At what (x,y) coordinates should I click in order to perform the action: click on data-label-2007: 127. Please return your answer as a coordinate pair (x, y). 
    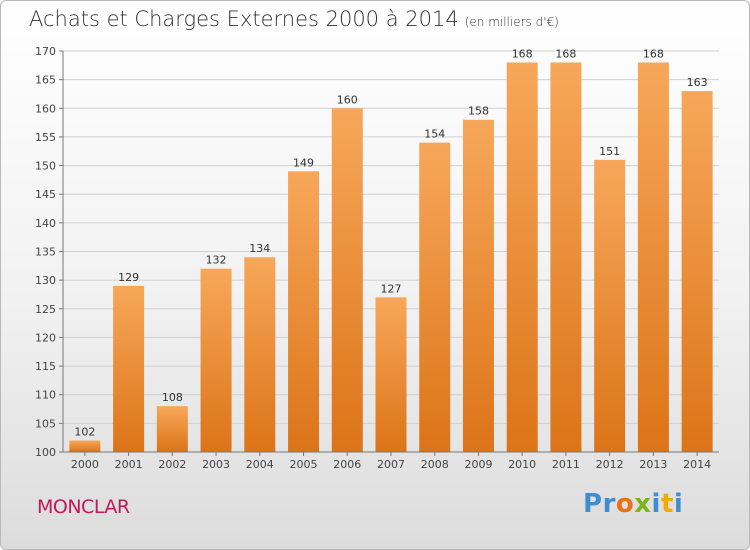
    Looking at the image, I should click on (391, 288).